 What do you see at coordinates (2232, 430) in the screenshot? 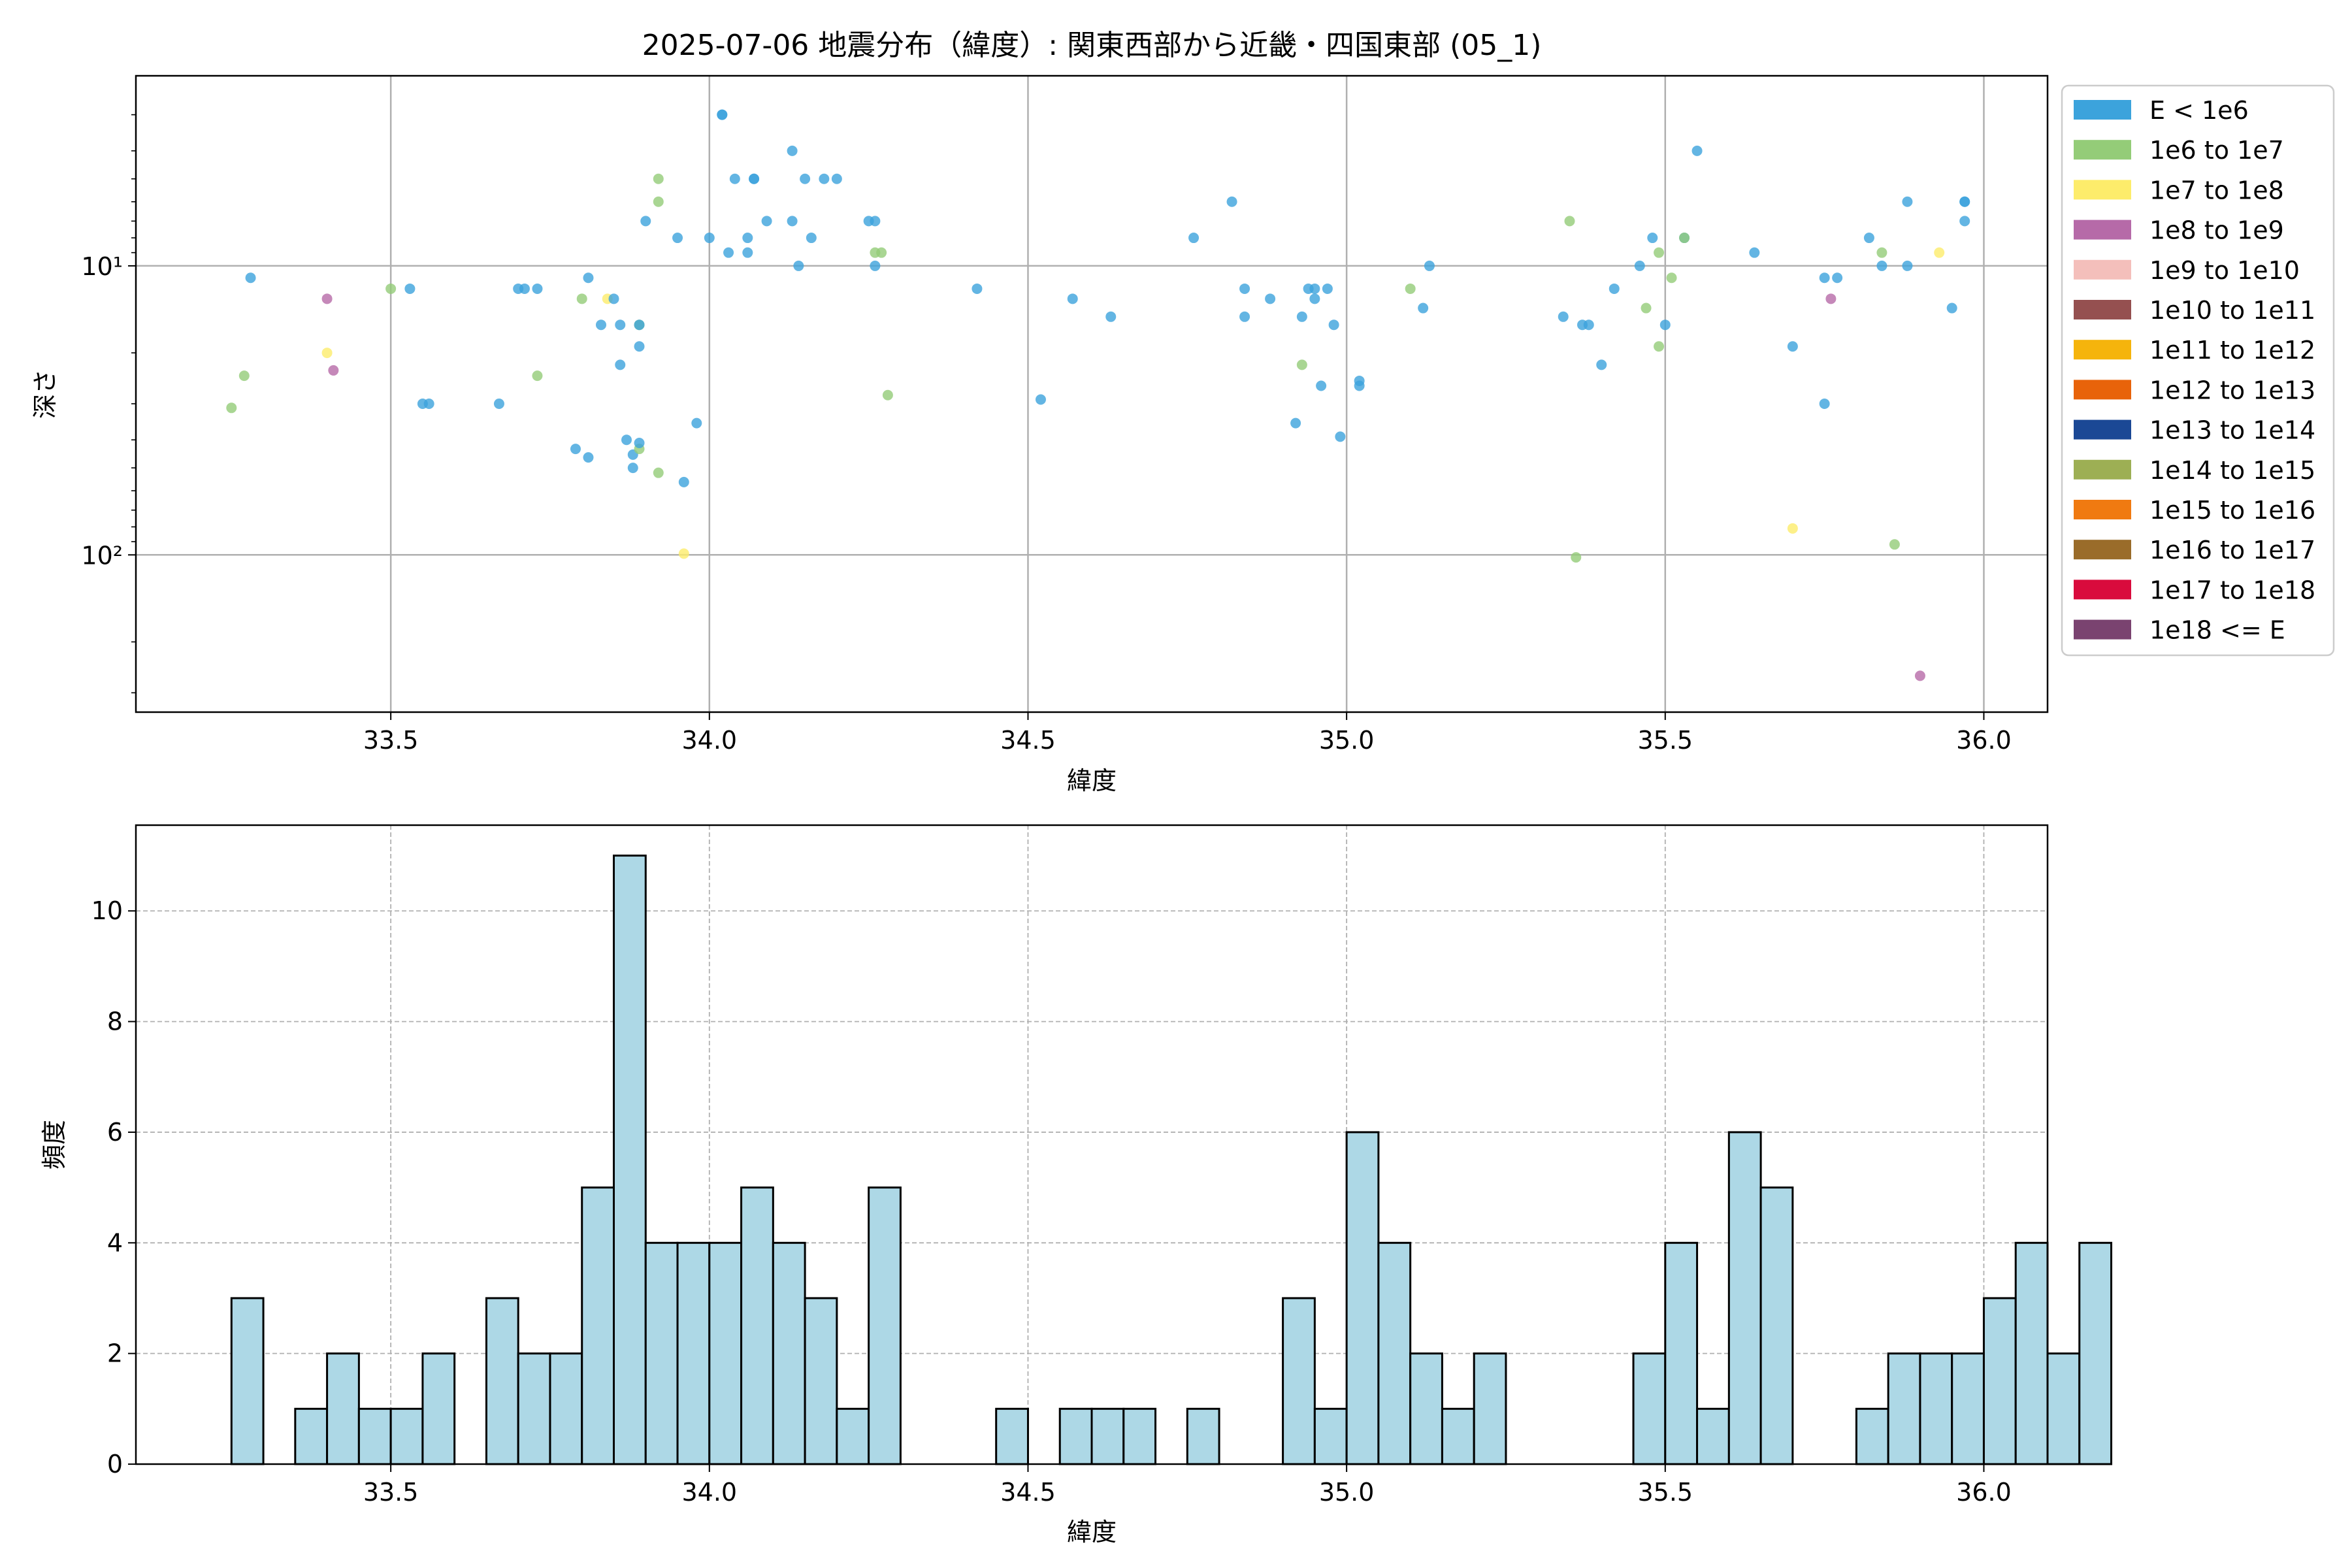
I see `legend-label: 1e13 to 1e14` at bounding box center [2232, 430].